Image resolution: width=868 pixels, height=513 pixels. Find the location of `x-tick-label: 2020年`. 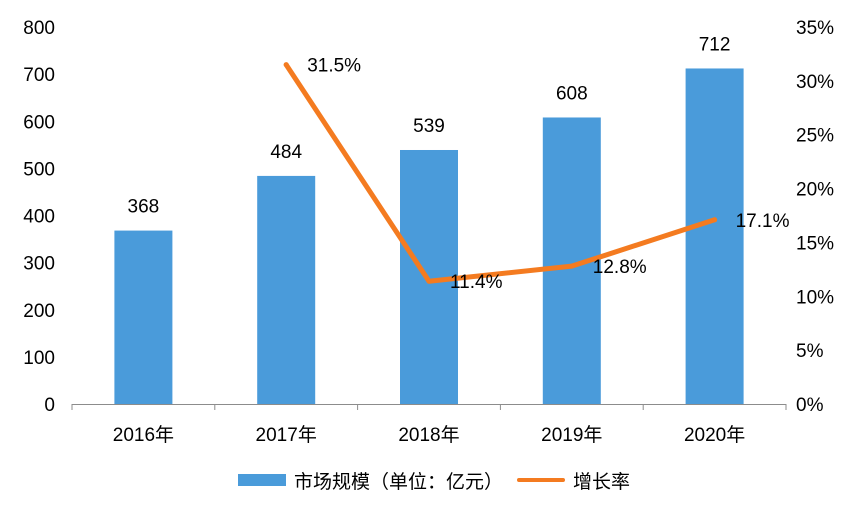

x-tick-label: 2020年 is located at coordinates (714, 435).